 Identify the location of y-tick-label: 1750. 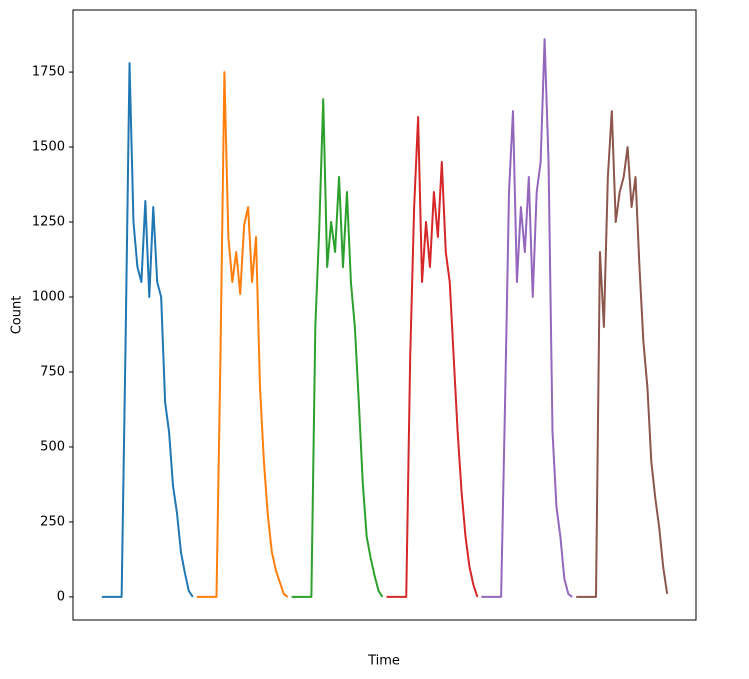
(48, 72).